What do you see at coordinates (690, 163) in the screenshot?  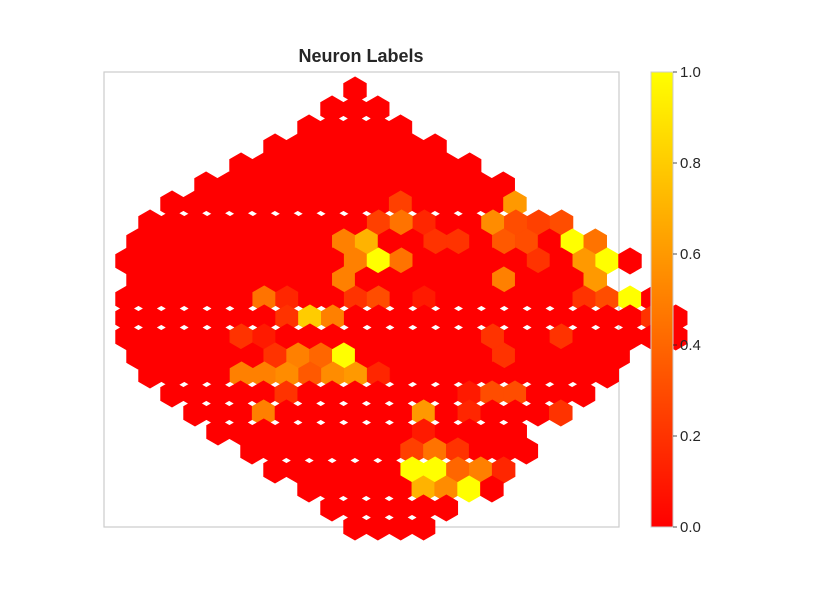 I see `colorbar-tick-label: 0.8` at bounding box center [690, 163].